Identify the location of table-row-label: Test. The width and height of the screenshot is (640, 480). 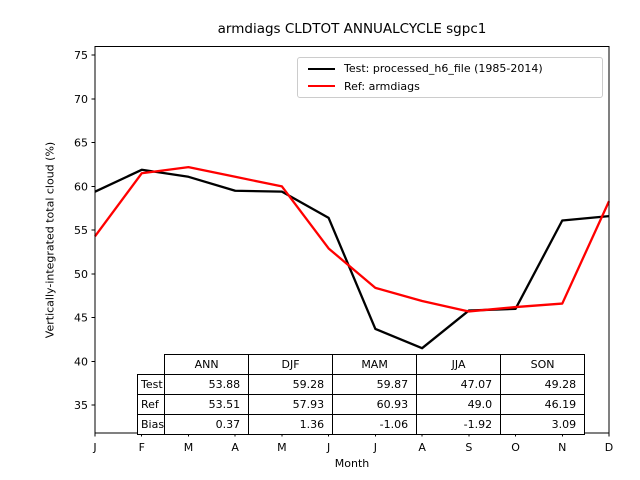
(151, 384).